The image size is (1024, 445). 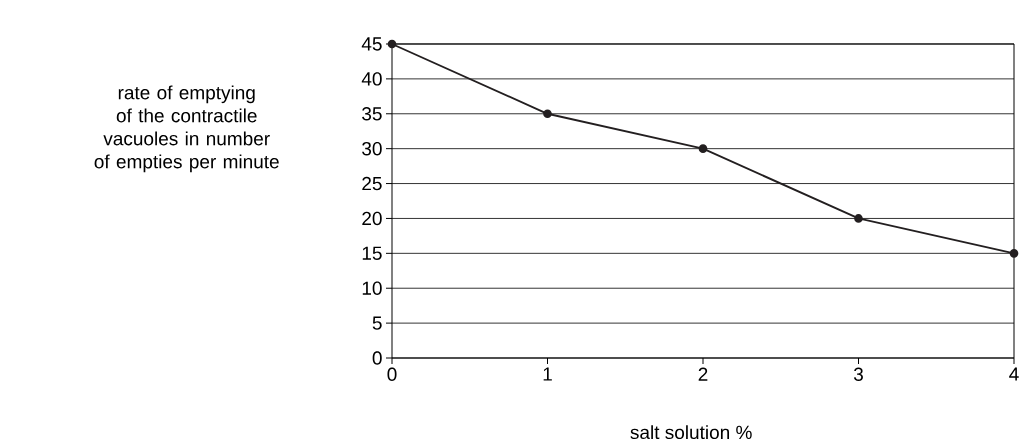 What do you see at coordinates (377, 358) in the screenshot?
I see `y-tick-label: 0` at bounding box center [377, 358].